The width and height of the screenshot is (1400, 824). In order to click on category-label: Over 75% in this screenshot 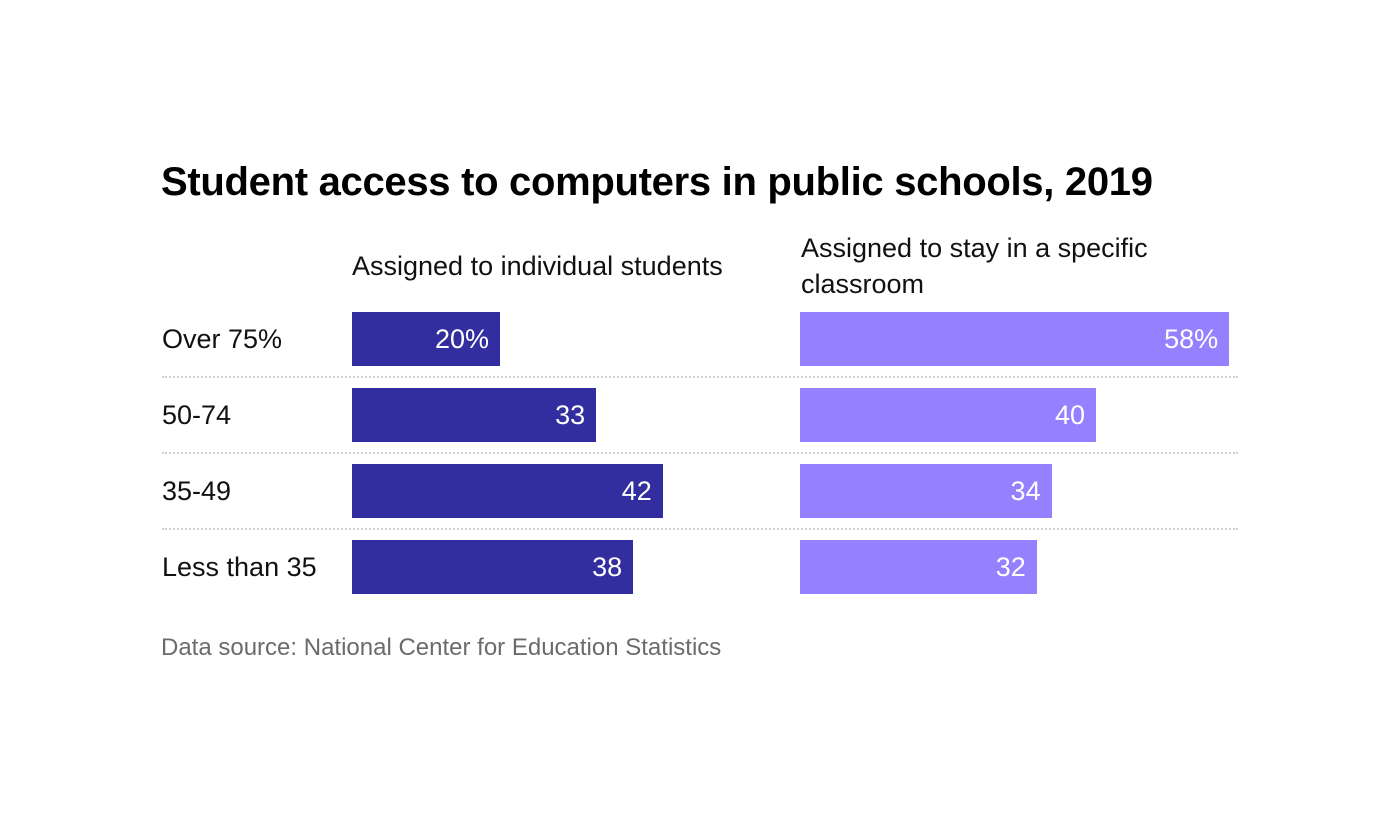, I will do `click(222, 339)`.